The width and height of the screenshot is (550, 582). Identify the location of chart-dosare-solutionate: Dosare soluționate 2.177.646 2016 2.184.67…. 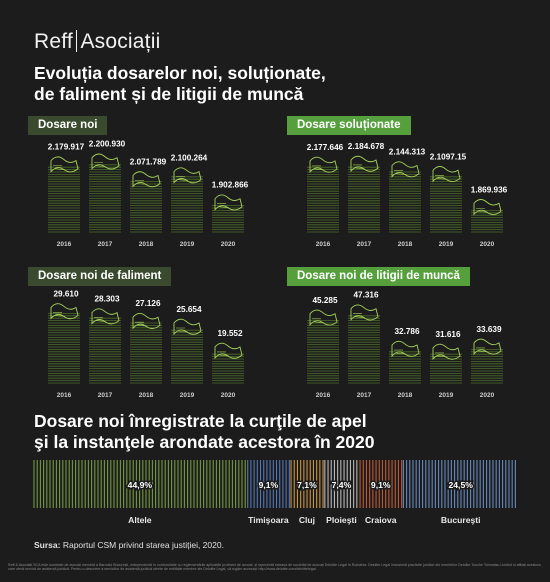
(409, 186).